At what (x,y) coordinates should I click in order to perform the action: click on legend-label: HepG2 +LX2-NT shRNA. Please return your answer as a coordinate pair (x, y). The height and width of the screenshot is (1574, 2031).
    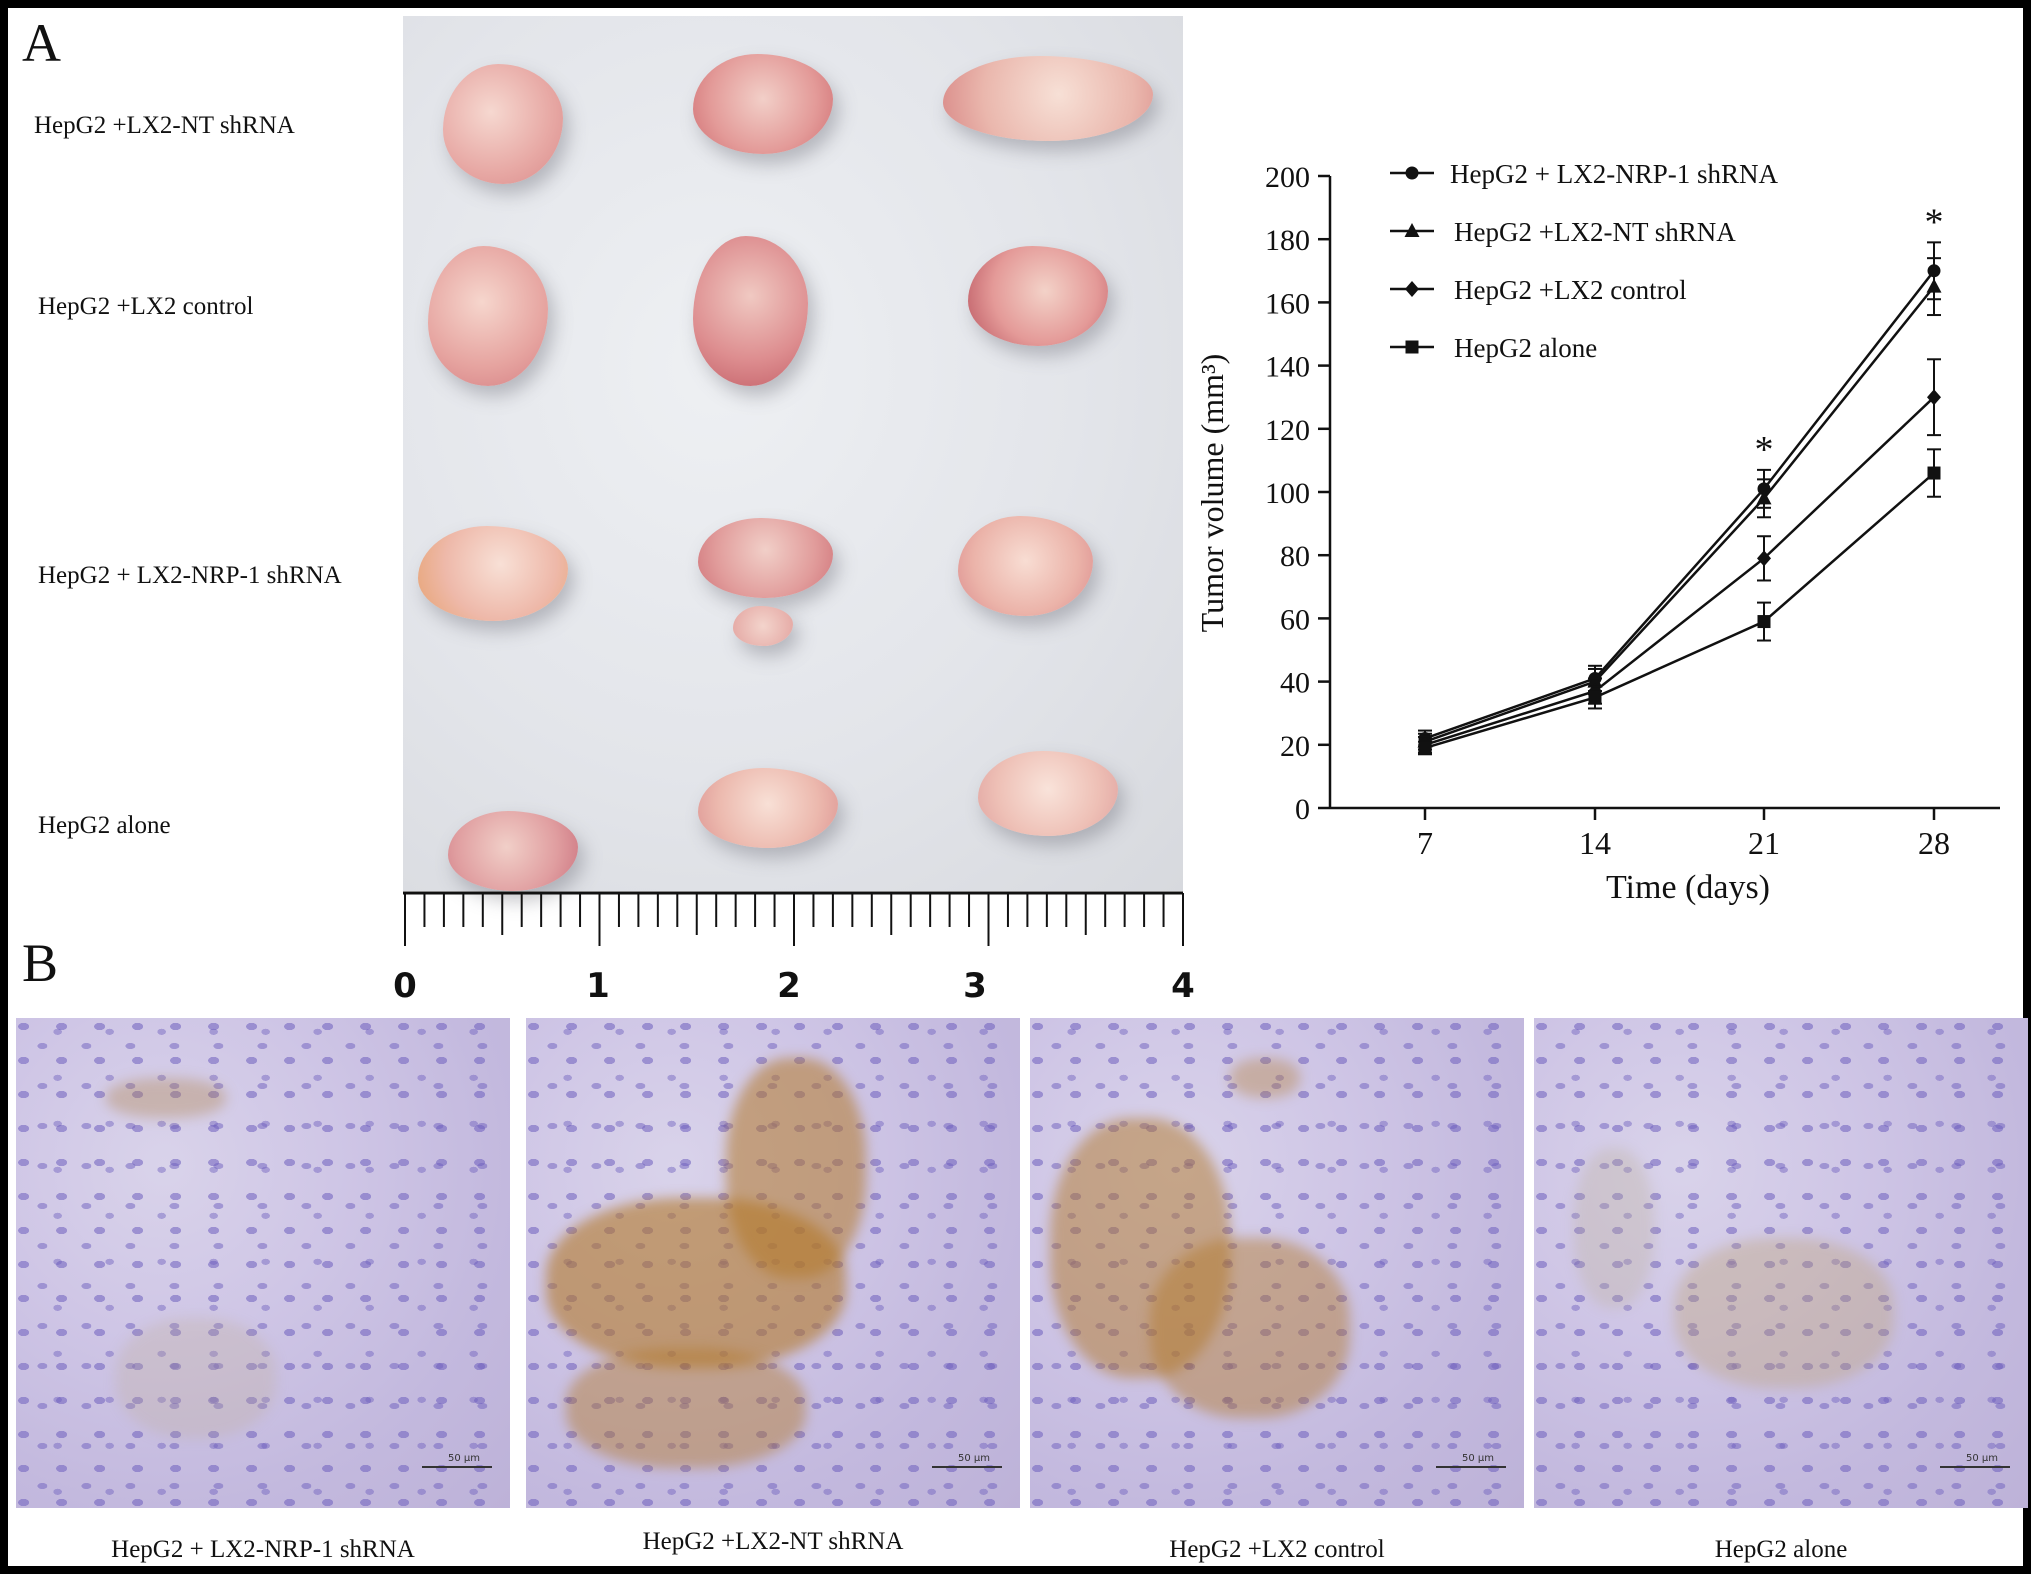
    Looking at the image, I should click on (1595, 232).